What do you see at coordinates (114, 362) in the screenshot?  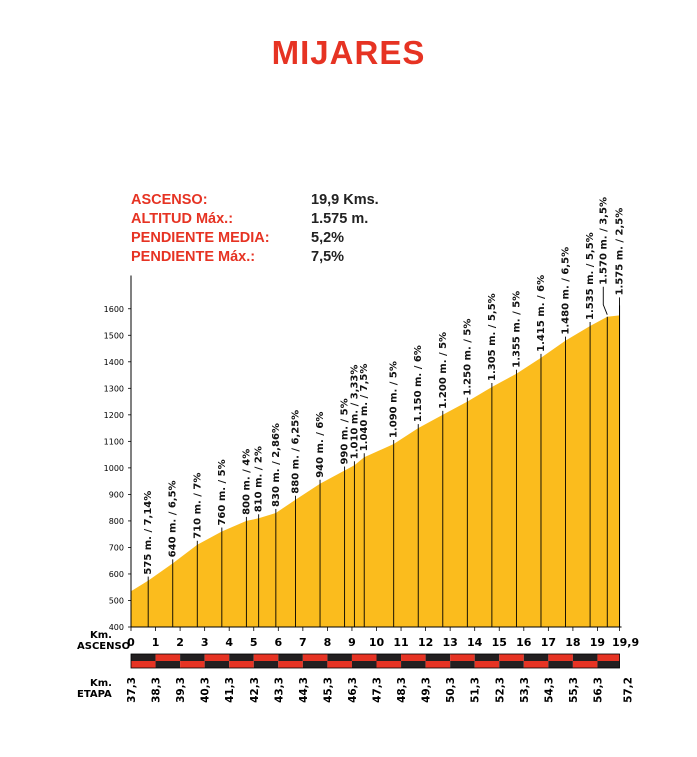 I see `y-tick-label: 1400` at bounding box center [114, 362].